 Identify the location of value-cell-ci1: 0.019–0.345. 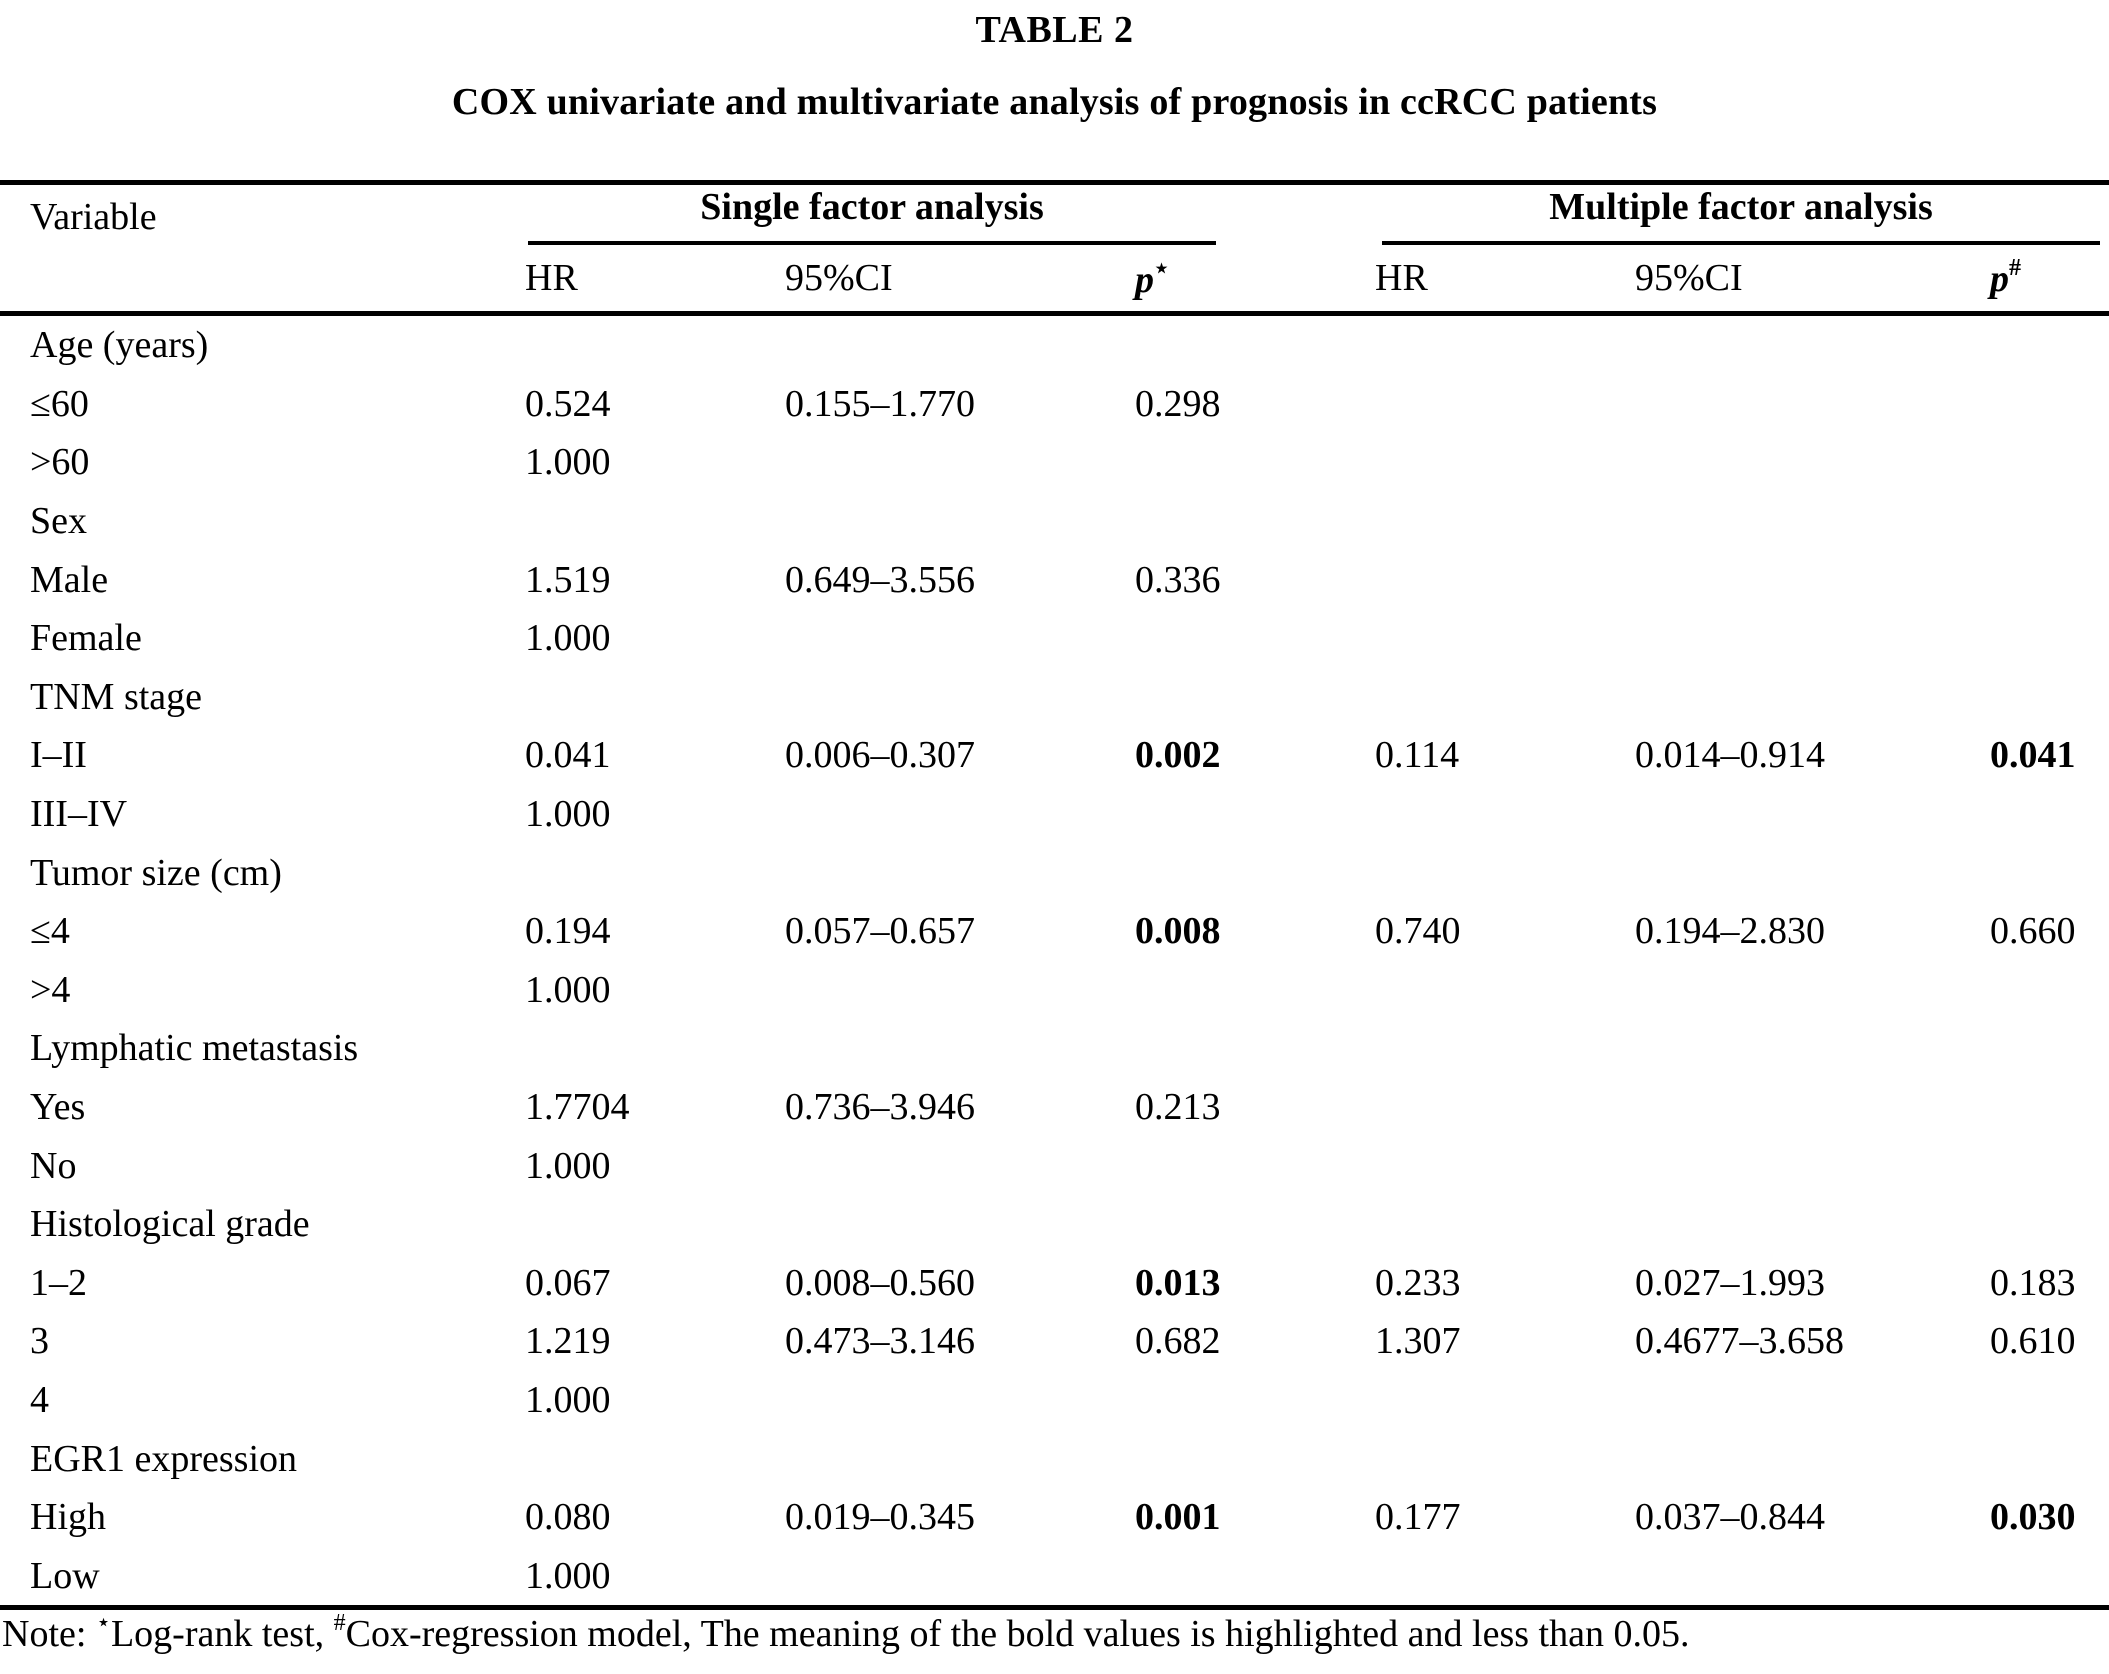
(880, 1517).